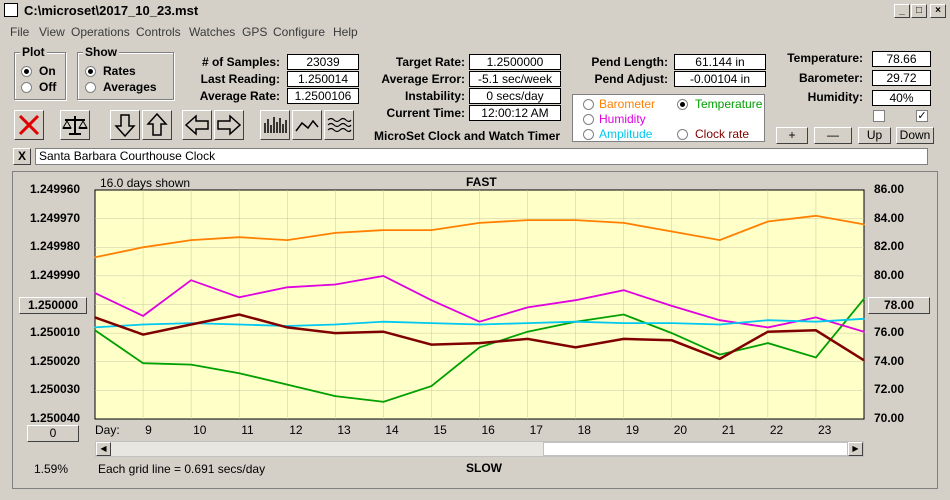 The width and height of the screenshot is (950, 500). Describe the element at coordinates (682, 134) in the screenshot. I see `legend-clockrate-radio` at that location.